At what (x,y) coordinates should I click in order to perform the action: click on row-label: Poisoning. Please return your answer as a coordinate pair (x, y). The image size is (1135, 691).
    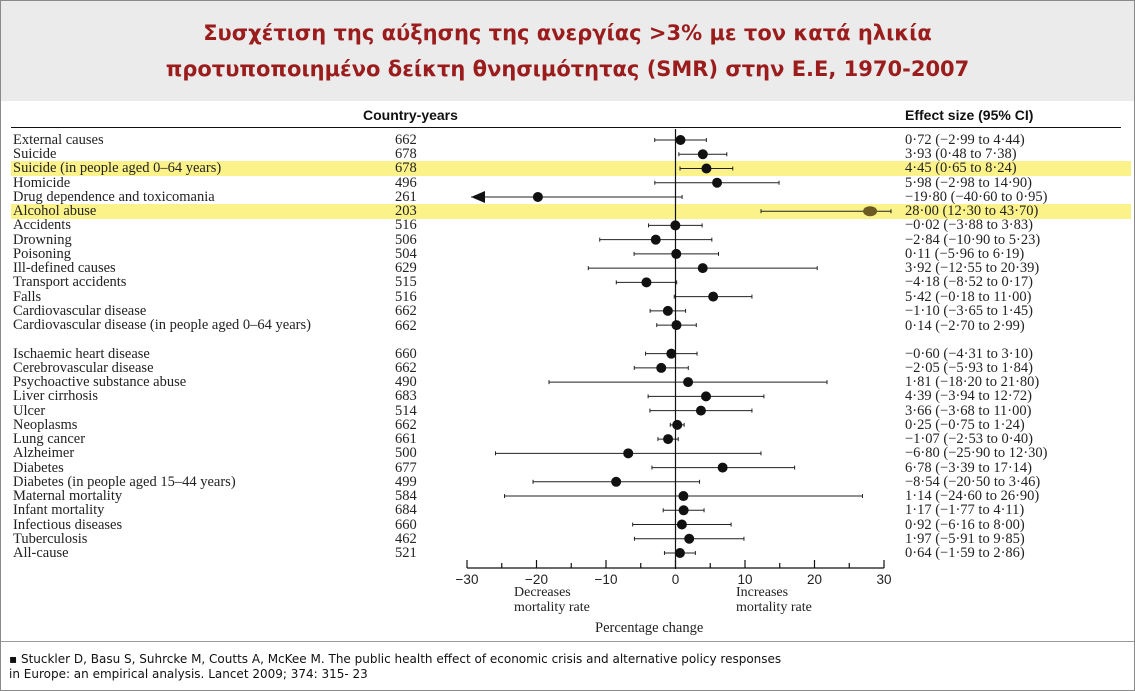
    Looking at the image, I should click on (42, 253).